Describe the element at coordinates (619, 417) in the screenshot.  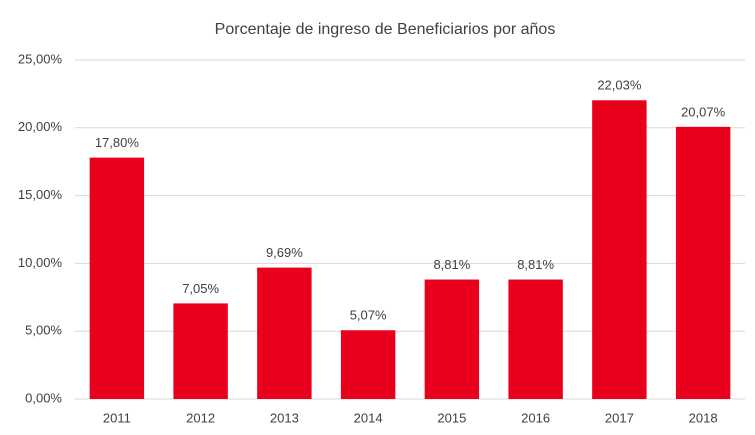
I see `x-tick-label: 2017` at that location.